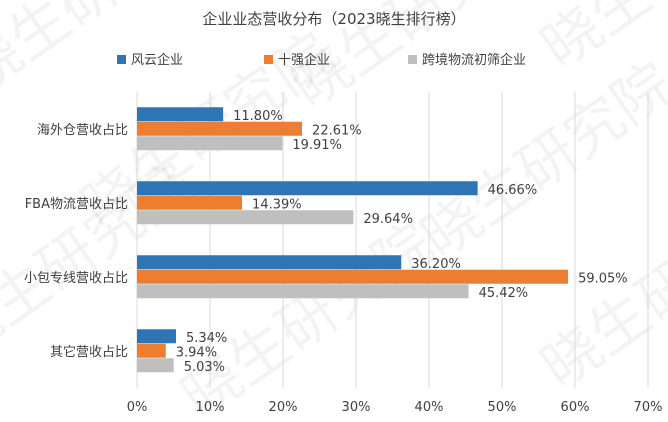  Describe the element at coordinates (76, 278) in the screenshot. I see `category-label: 小包专线营收占比` at that location.